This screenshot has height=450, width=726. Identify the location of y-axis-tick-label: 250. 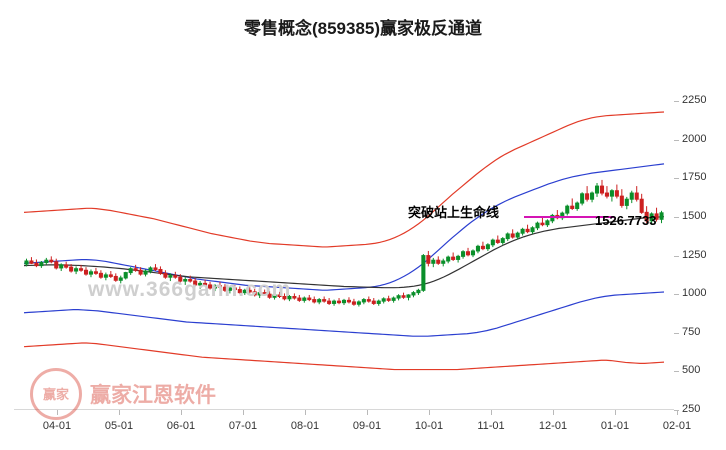
(691, 409).